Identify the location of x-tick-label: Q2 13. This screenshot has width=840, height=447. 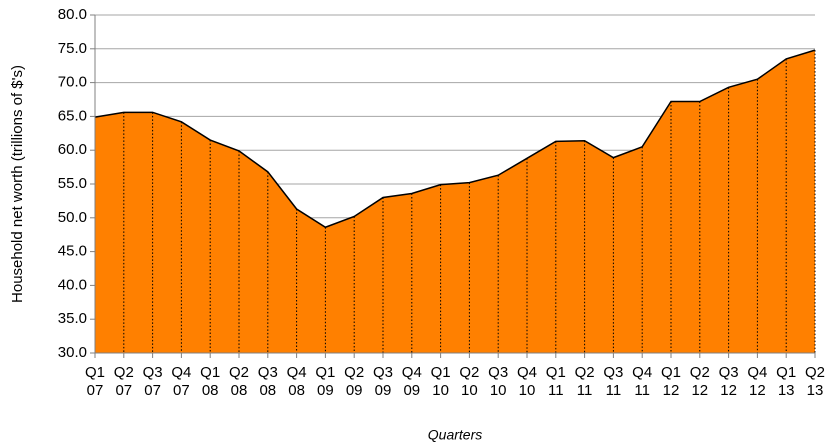
(814, 381).